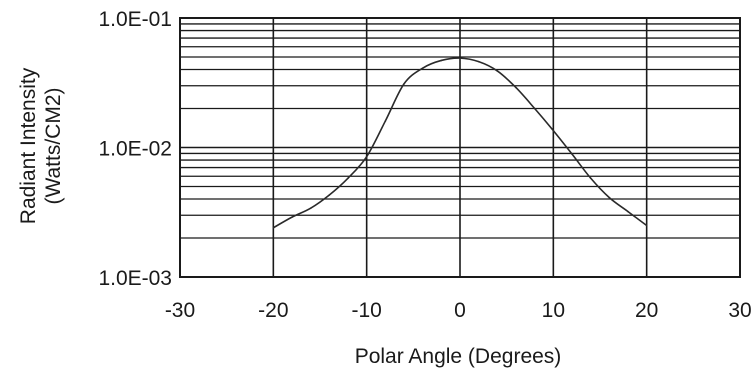  I want to click on y-tick-label: 1.0E-01, so click(135, 19).